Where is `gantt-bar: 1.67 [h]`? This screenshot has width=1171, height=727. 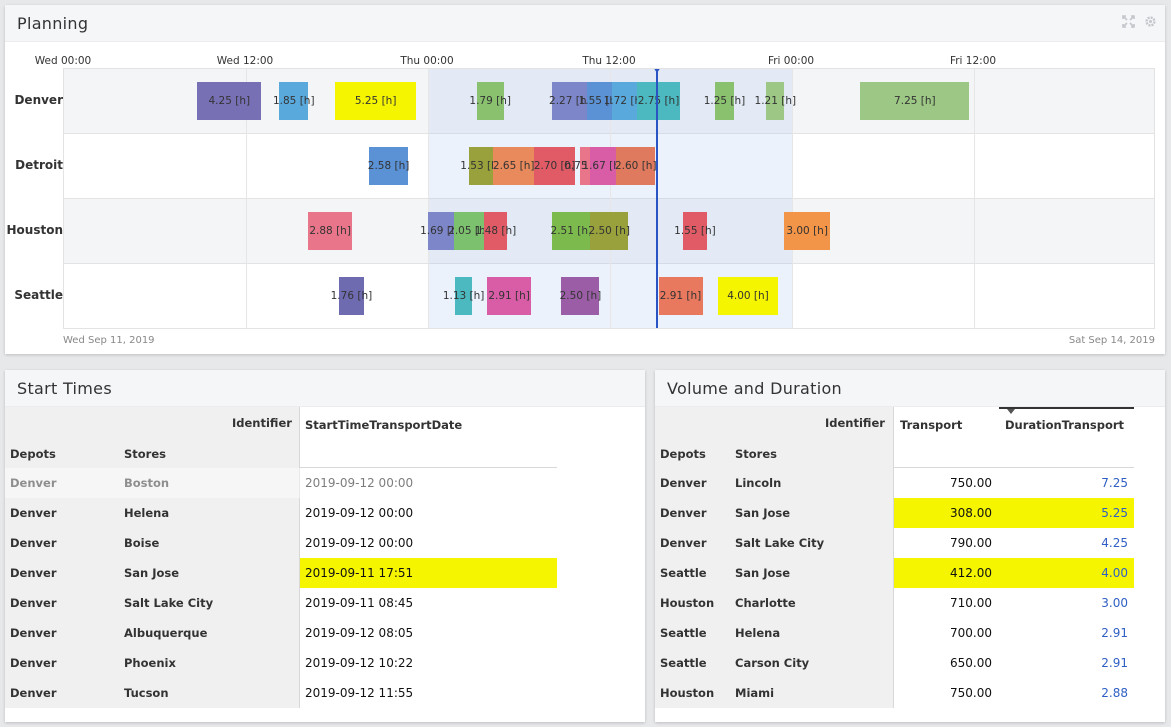 gantt-bar: 1.67 [h] is located at coordinates (603, 166).